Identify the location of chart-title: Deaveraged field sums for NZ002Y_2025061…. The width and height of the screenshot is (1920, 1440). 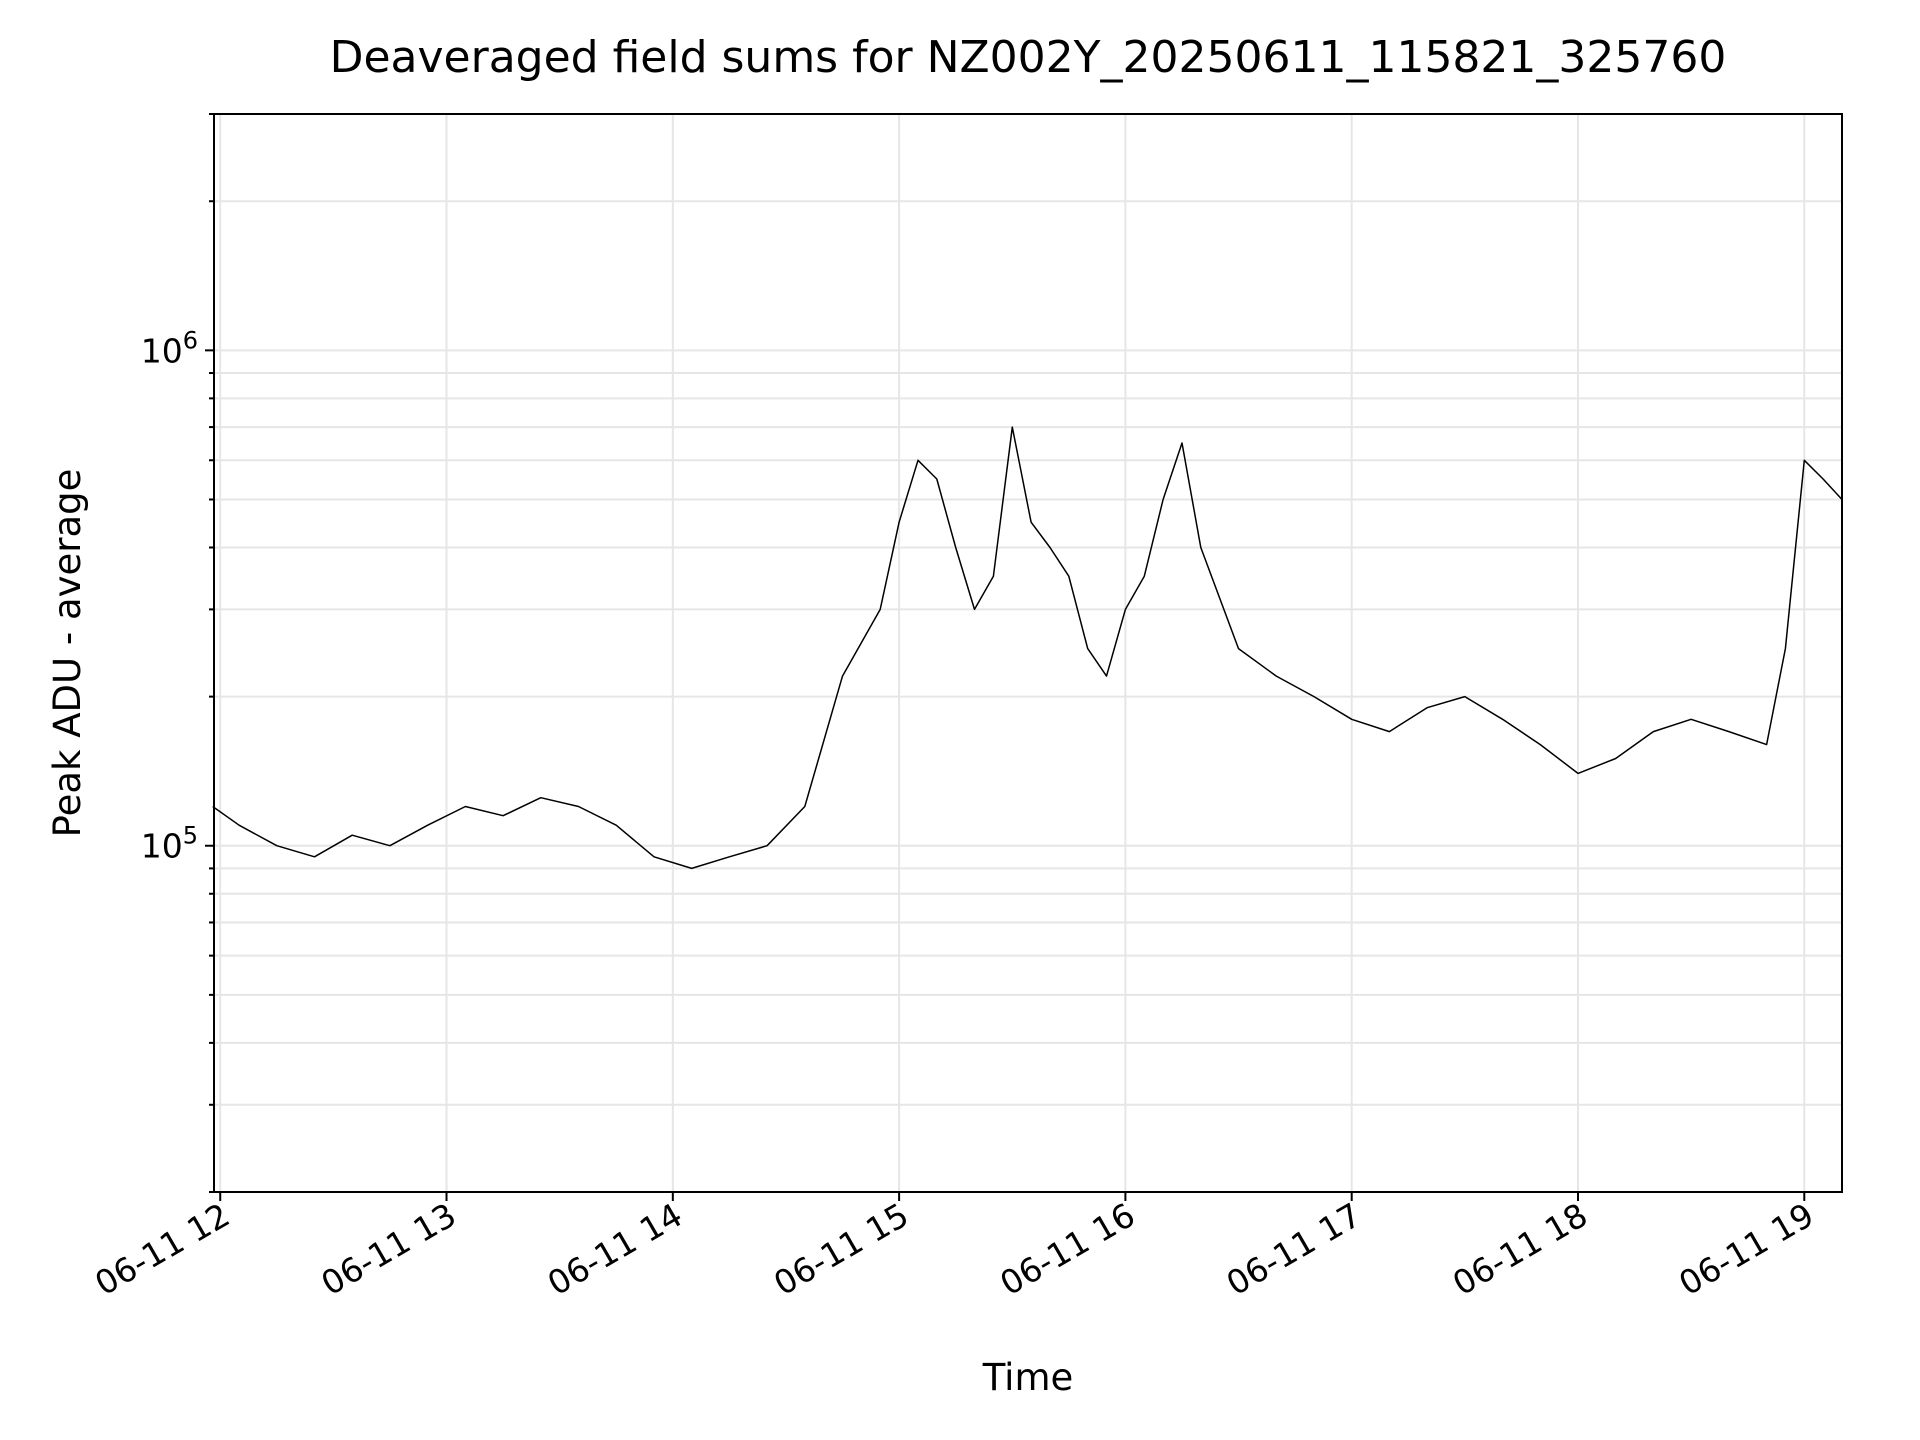
(1028, 57).